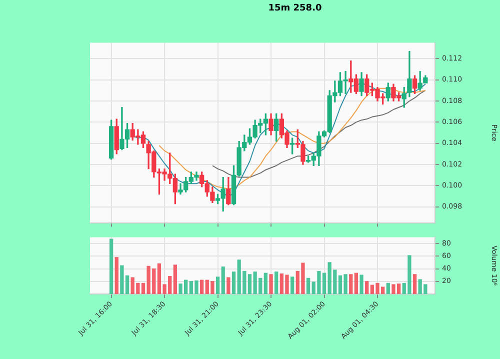 This screenshot has width=500, height=359. I want to click on chart-title: 15m 258.0, so click(295, 9).